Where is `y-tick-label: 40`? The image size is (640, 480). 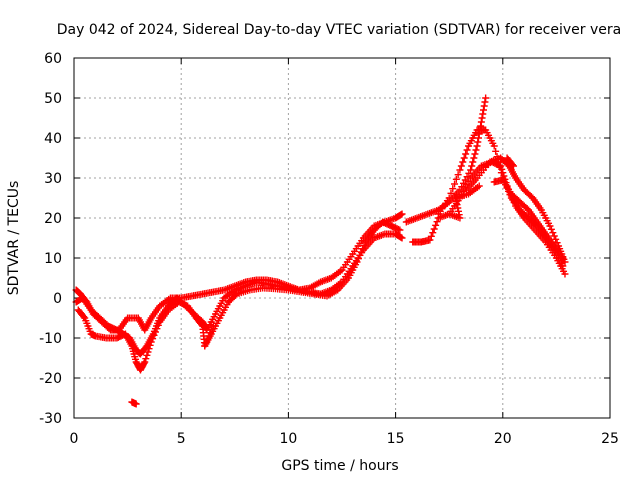
y-tick-label: 40 is located at coordinates (53, 139).